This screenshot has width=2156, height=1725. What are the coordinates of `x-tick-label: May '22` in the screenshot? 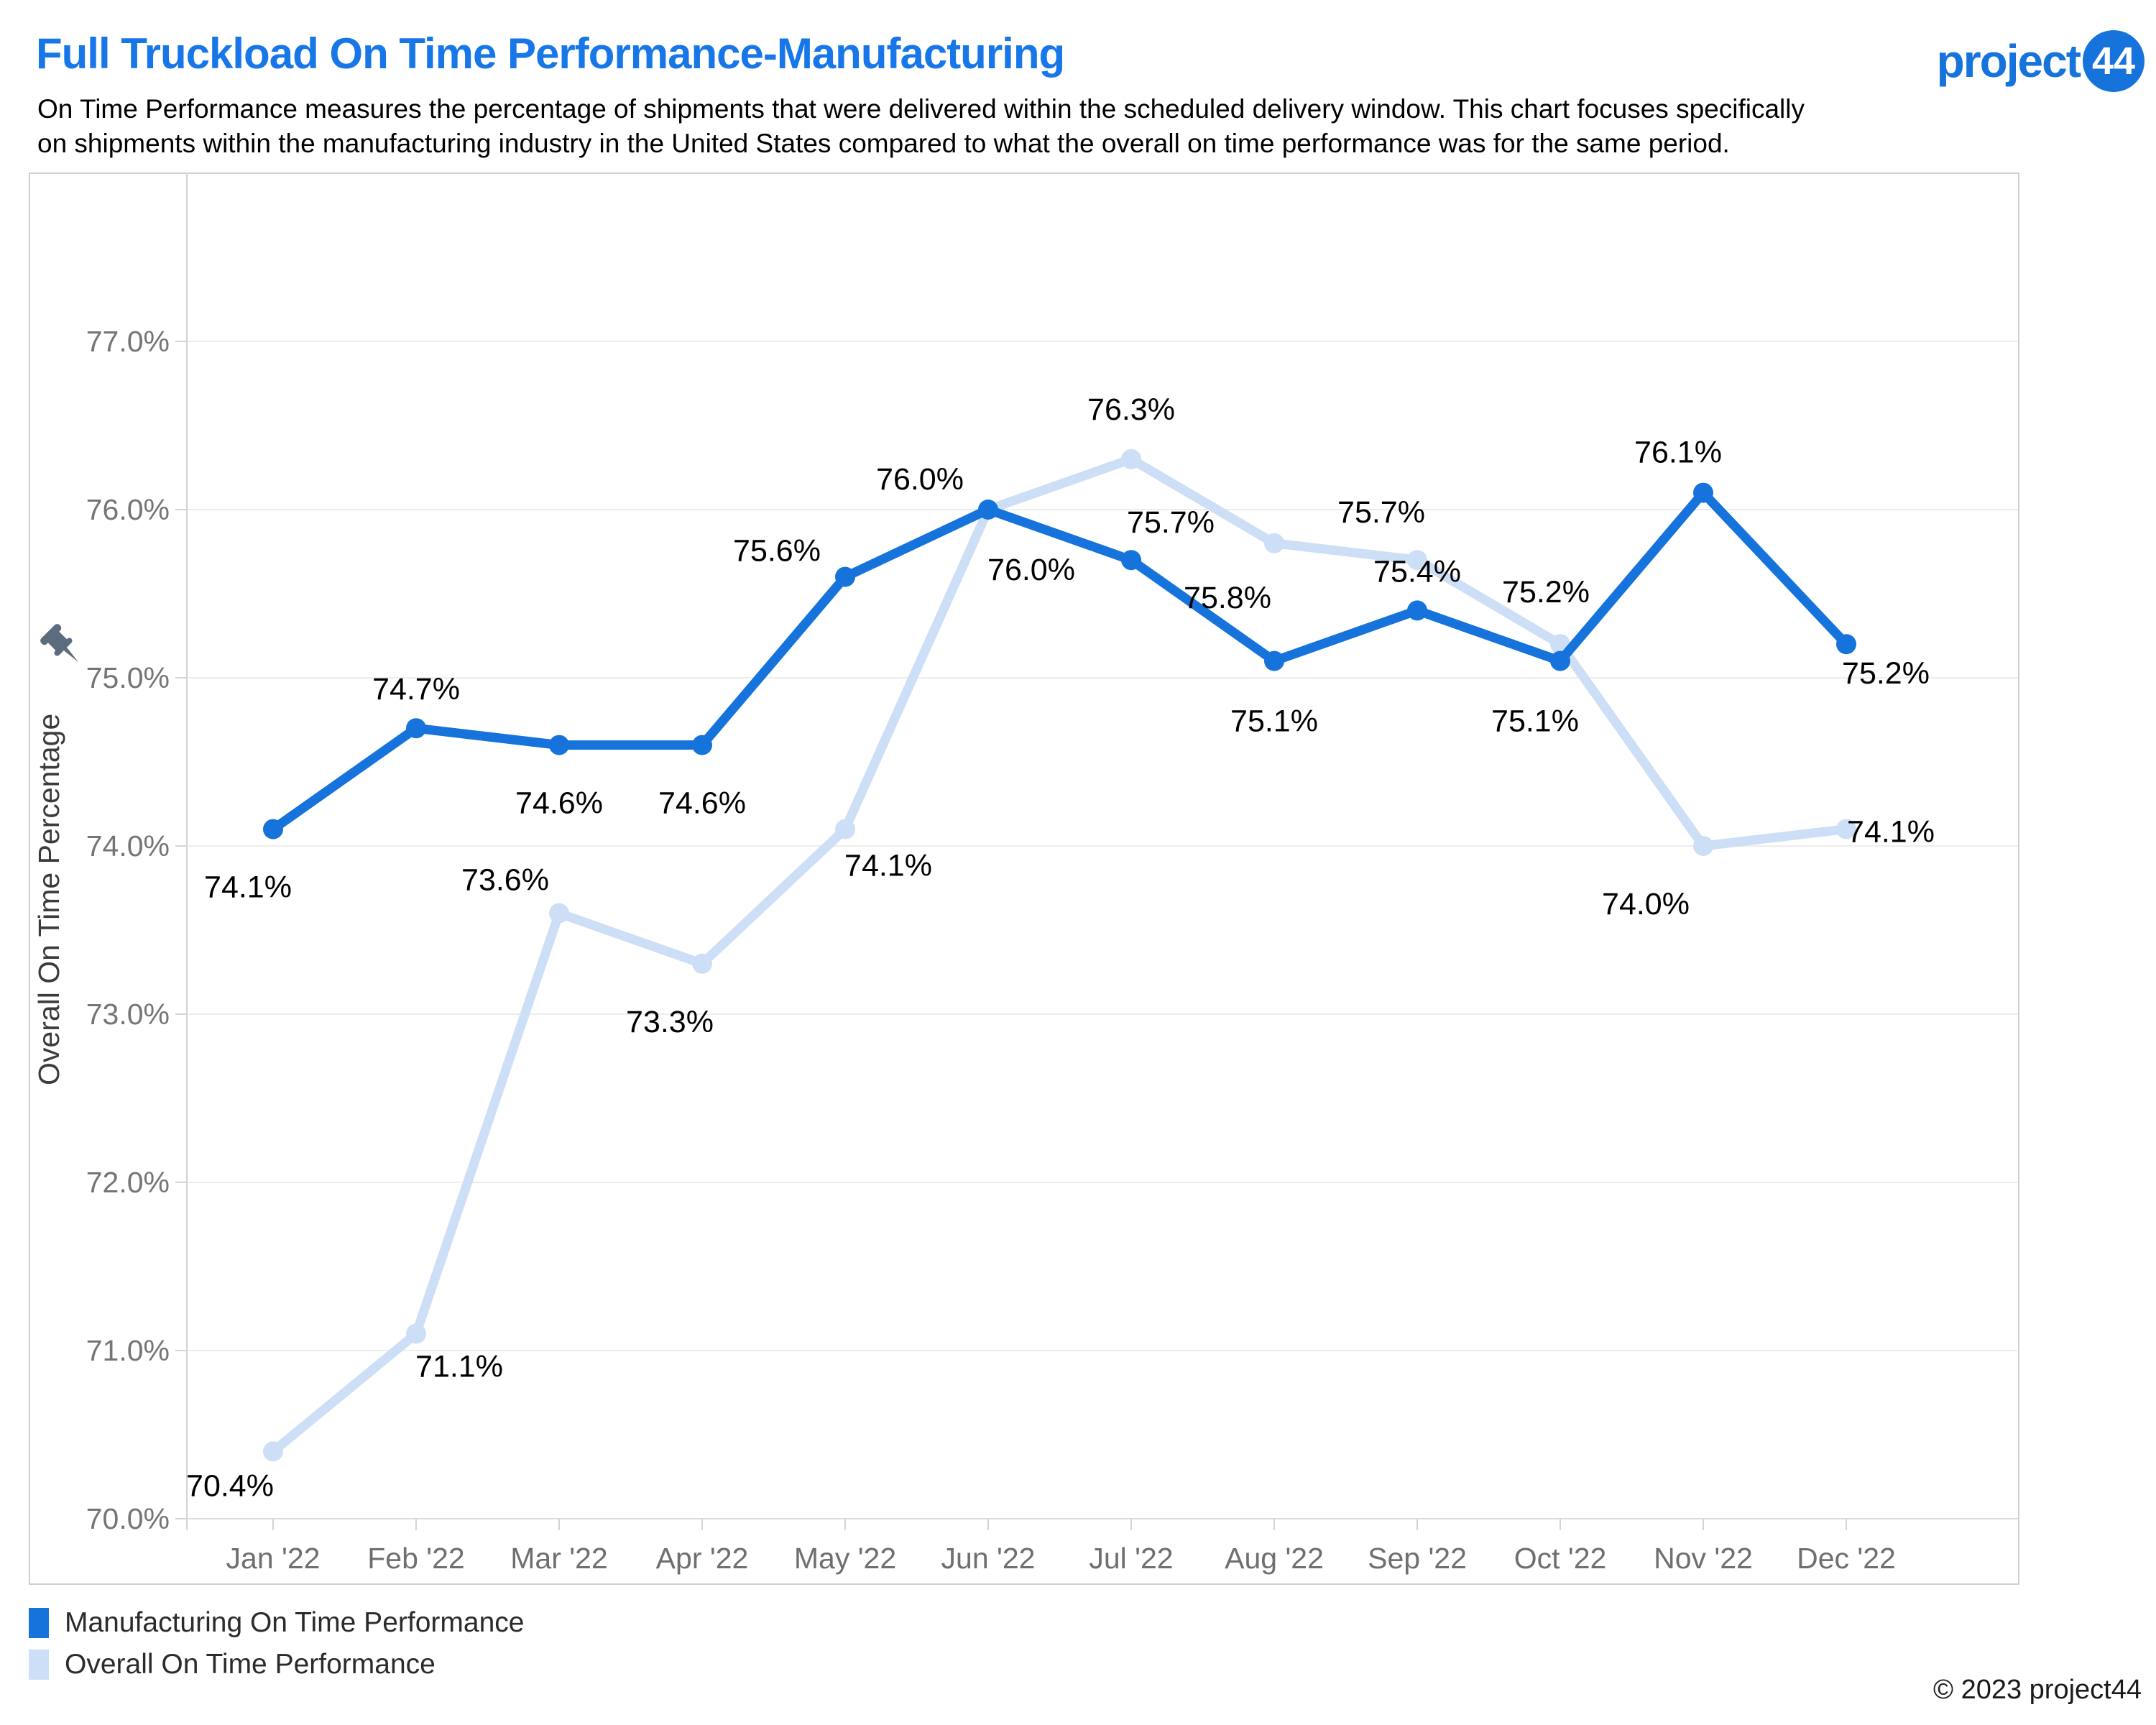 It's located at (845, 1558).